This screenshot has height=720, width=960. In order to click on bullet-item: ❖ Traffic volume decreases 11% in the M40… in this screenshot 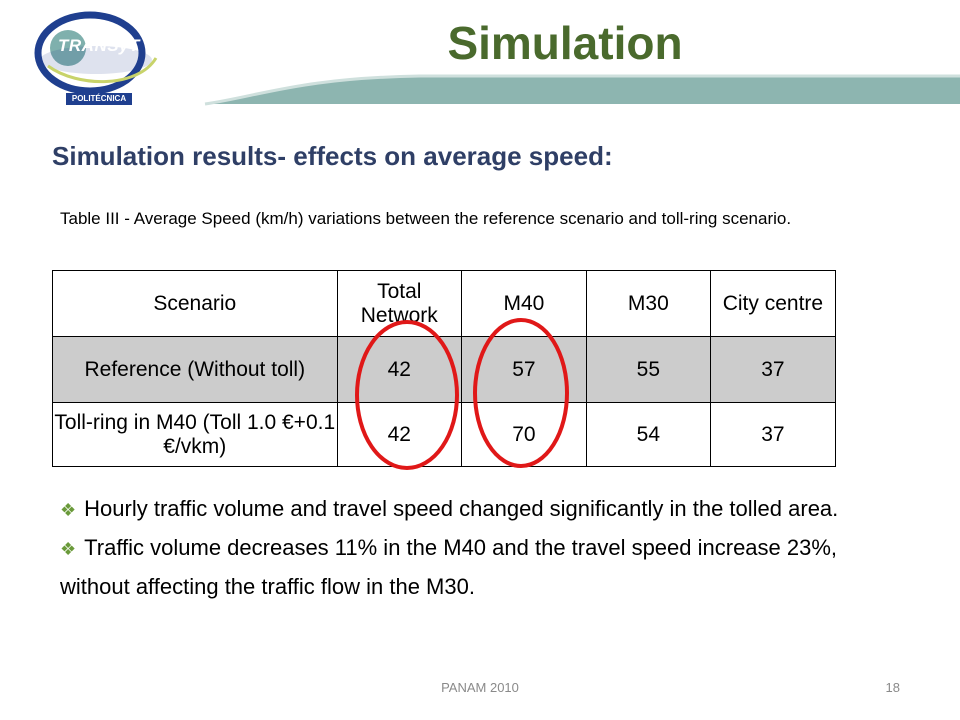, I will do `click(470, 567)`.